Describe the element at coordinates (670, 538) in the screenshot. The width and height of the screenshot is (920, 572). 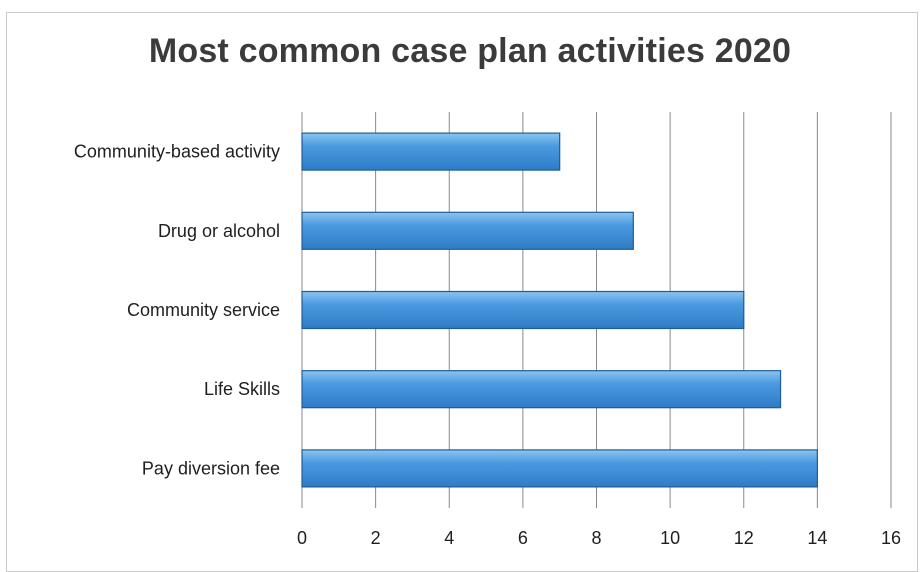
I see `x-tick-label-10: 10` at that location.